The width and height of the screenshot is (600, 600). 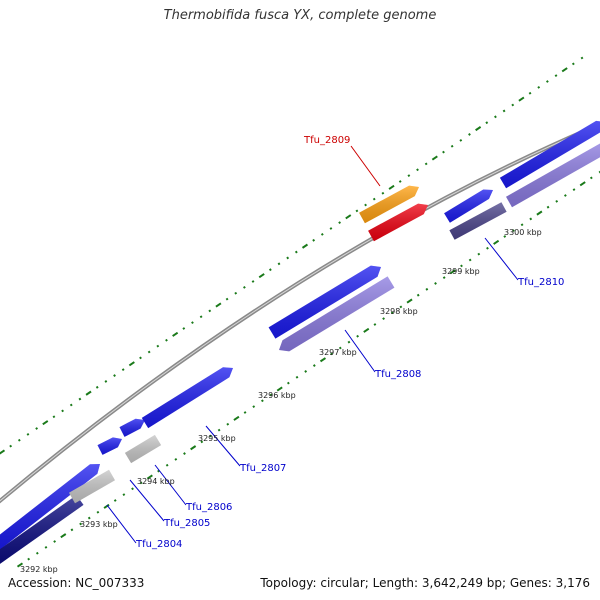 What do you see at coordinates (326, 140) in the screenshot?
I see `gene-label: Tfu_2809` at bounding box center [326, 140].